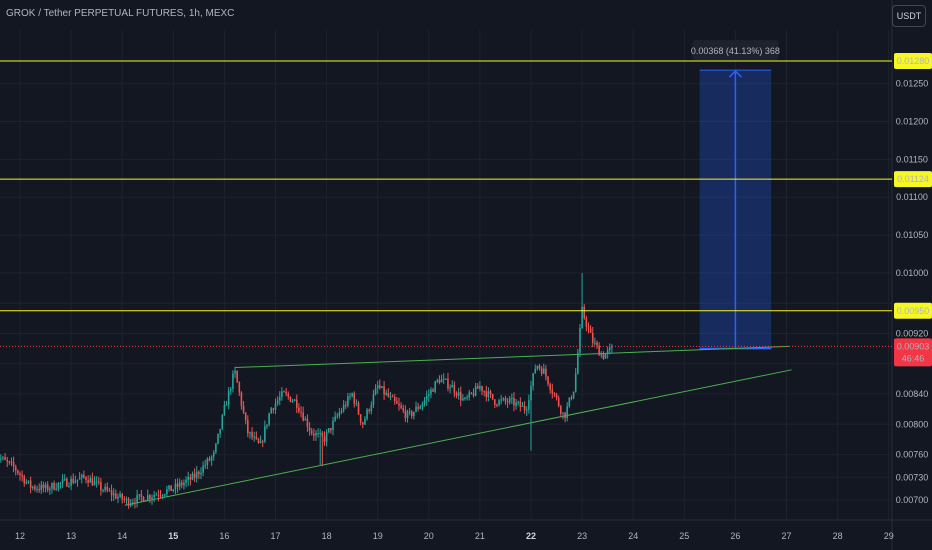  I want to click on price-axis-tick-label: 0.01050, so click(912, 235).